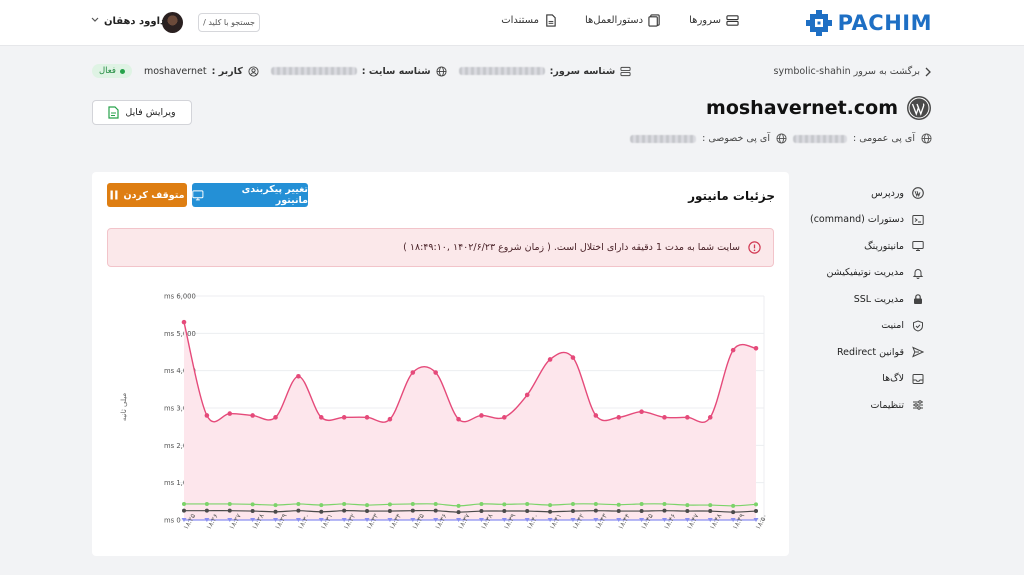 This screenshot has height=575, width=1024. I want to click on bell-icon, so click(918, 273).